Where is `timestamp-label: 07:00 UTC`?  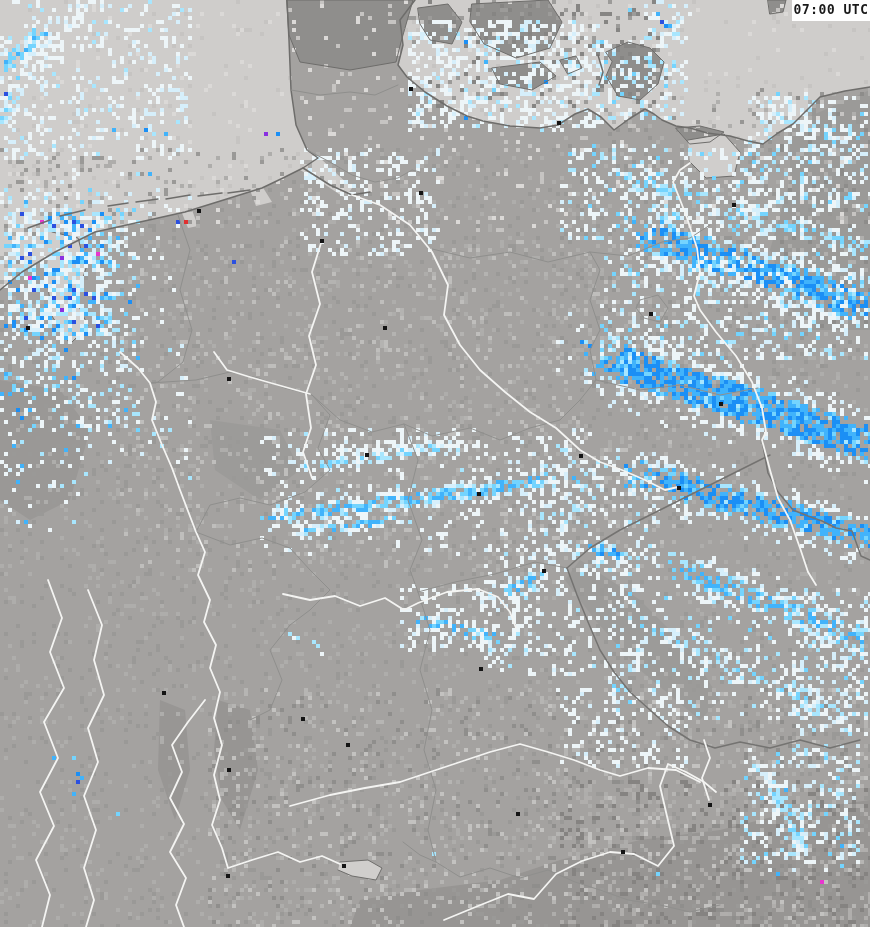
timestamp-label: 07:00 UTC is located at coordinates (831, 10).